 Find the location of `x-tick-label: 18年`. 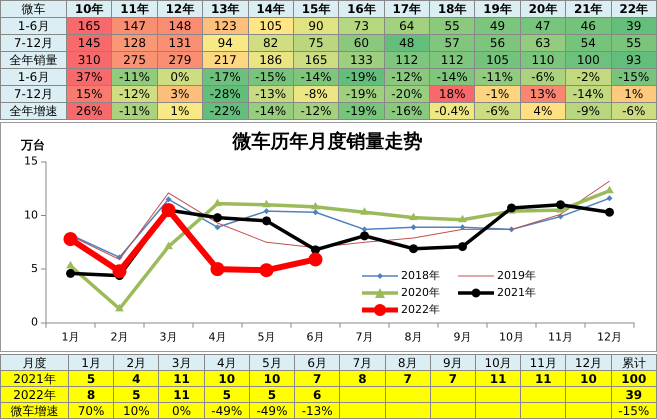

x-tick-label: 18年 is located at coordinates (452, 9).